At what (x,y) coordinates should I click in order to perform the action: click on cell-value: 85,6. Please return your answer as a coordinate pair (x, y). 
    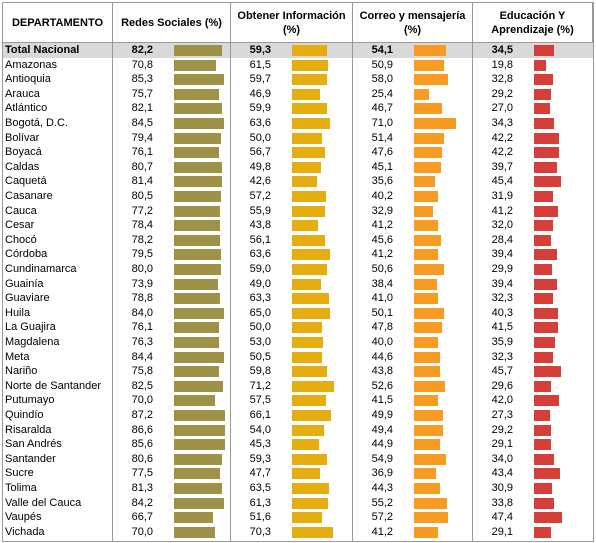
    Looking at the image, I should click on (142, 444).